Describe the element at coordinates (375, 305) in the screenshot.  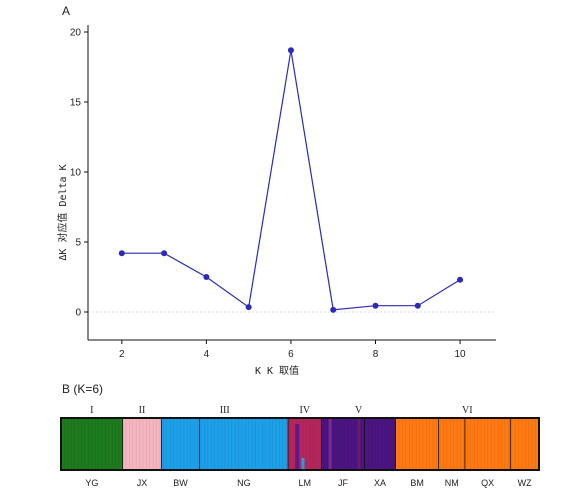
I see `data-point-k8` at that location.